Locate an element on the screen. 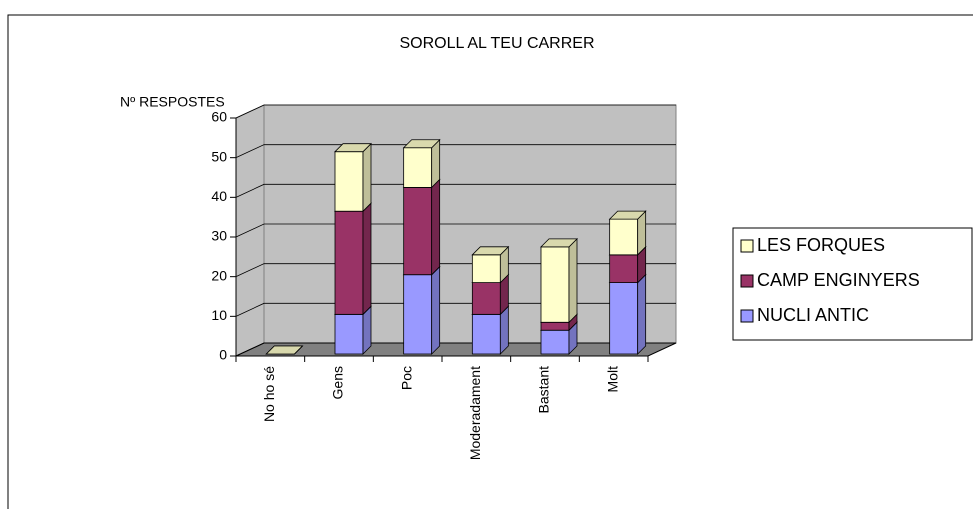 This screenshot has width=973, height=509. x-tick-label: No ho sé is located at coordinates (269, 394).